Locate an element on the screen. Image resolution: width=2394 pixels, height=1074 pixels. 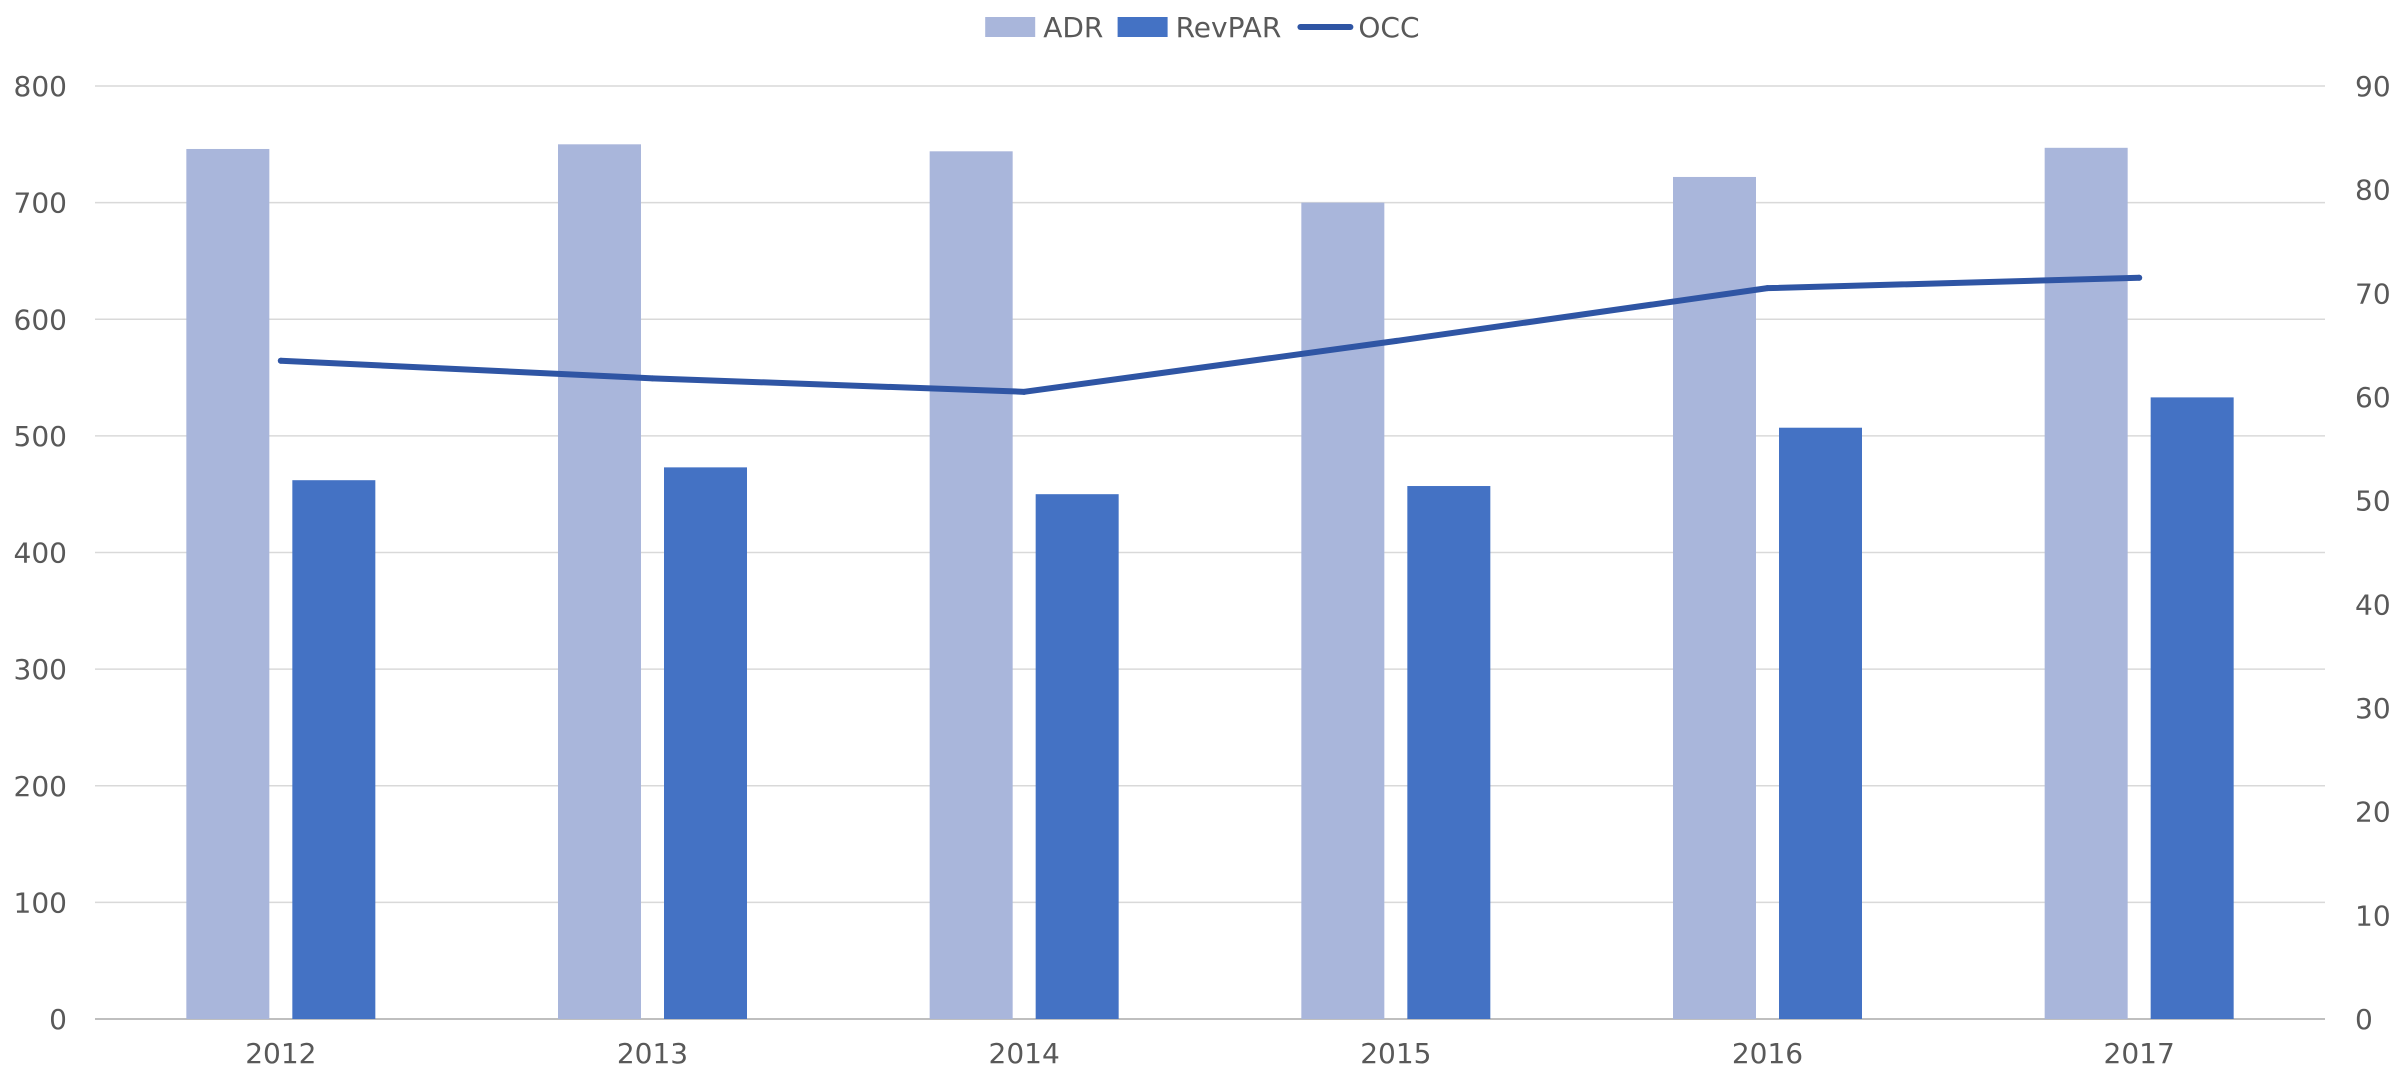
legend-label-occ: OCC is located at coordinates (1388, 27).